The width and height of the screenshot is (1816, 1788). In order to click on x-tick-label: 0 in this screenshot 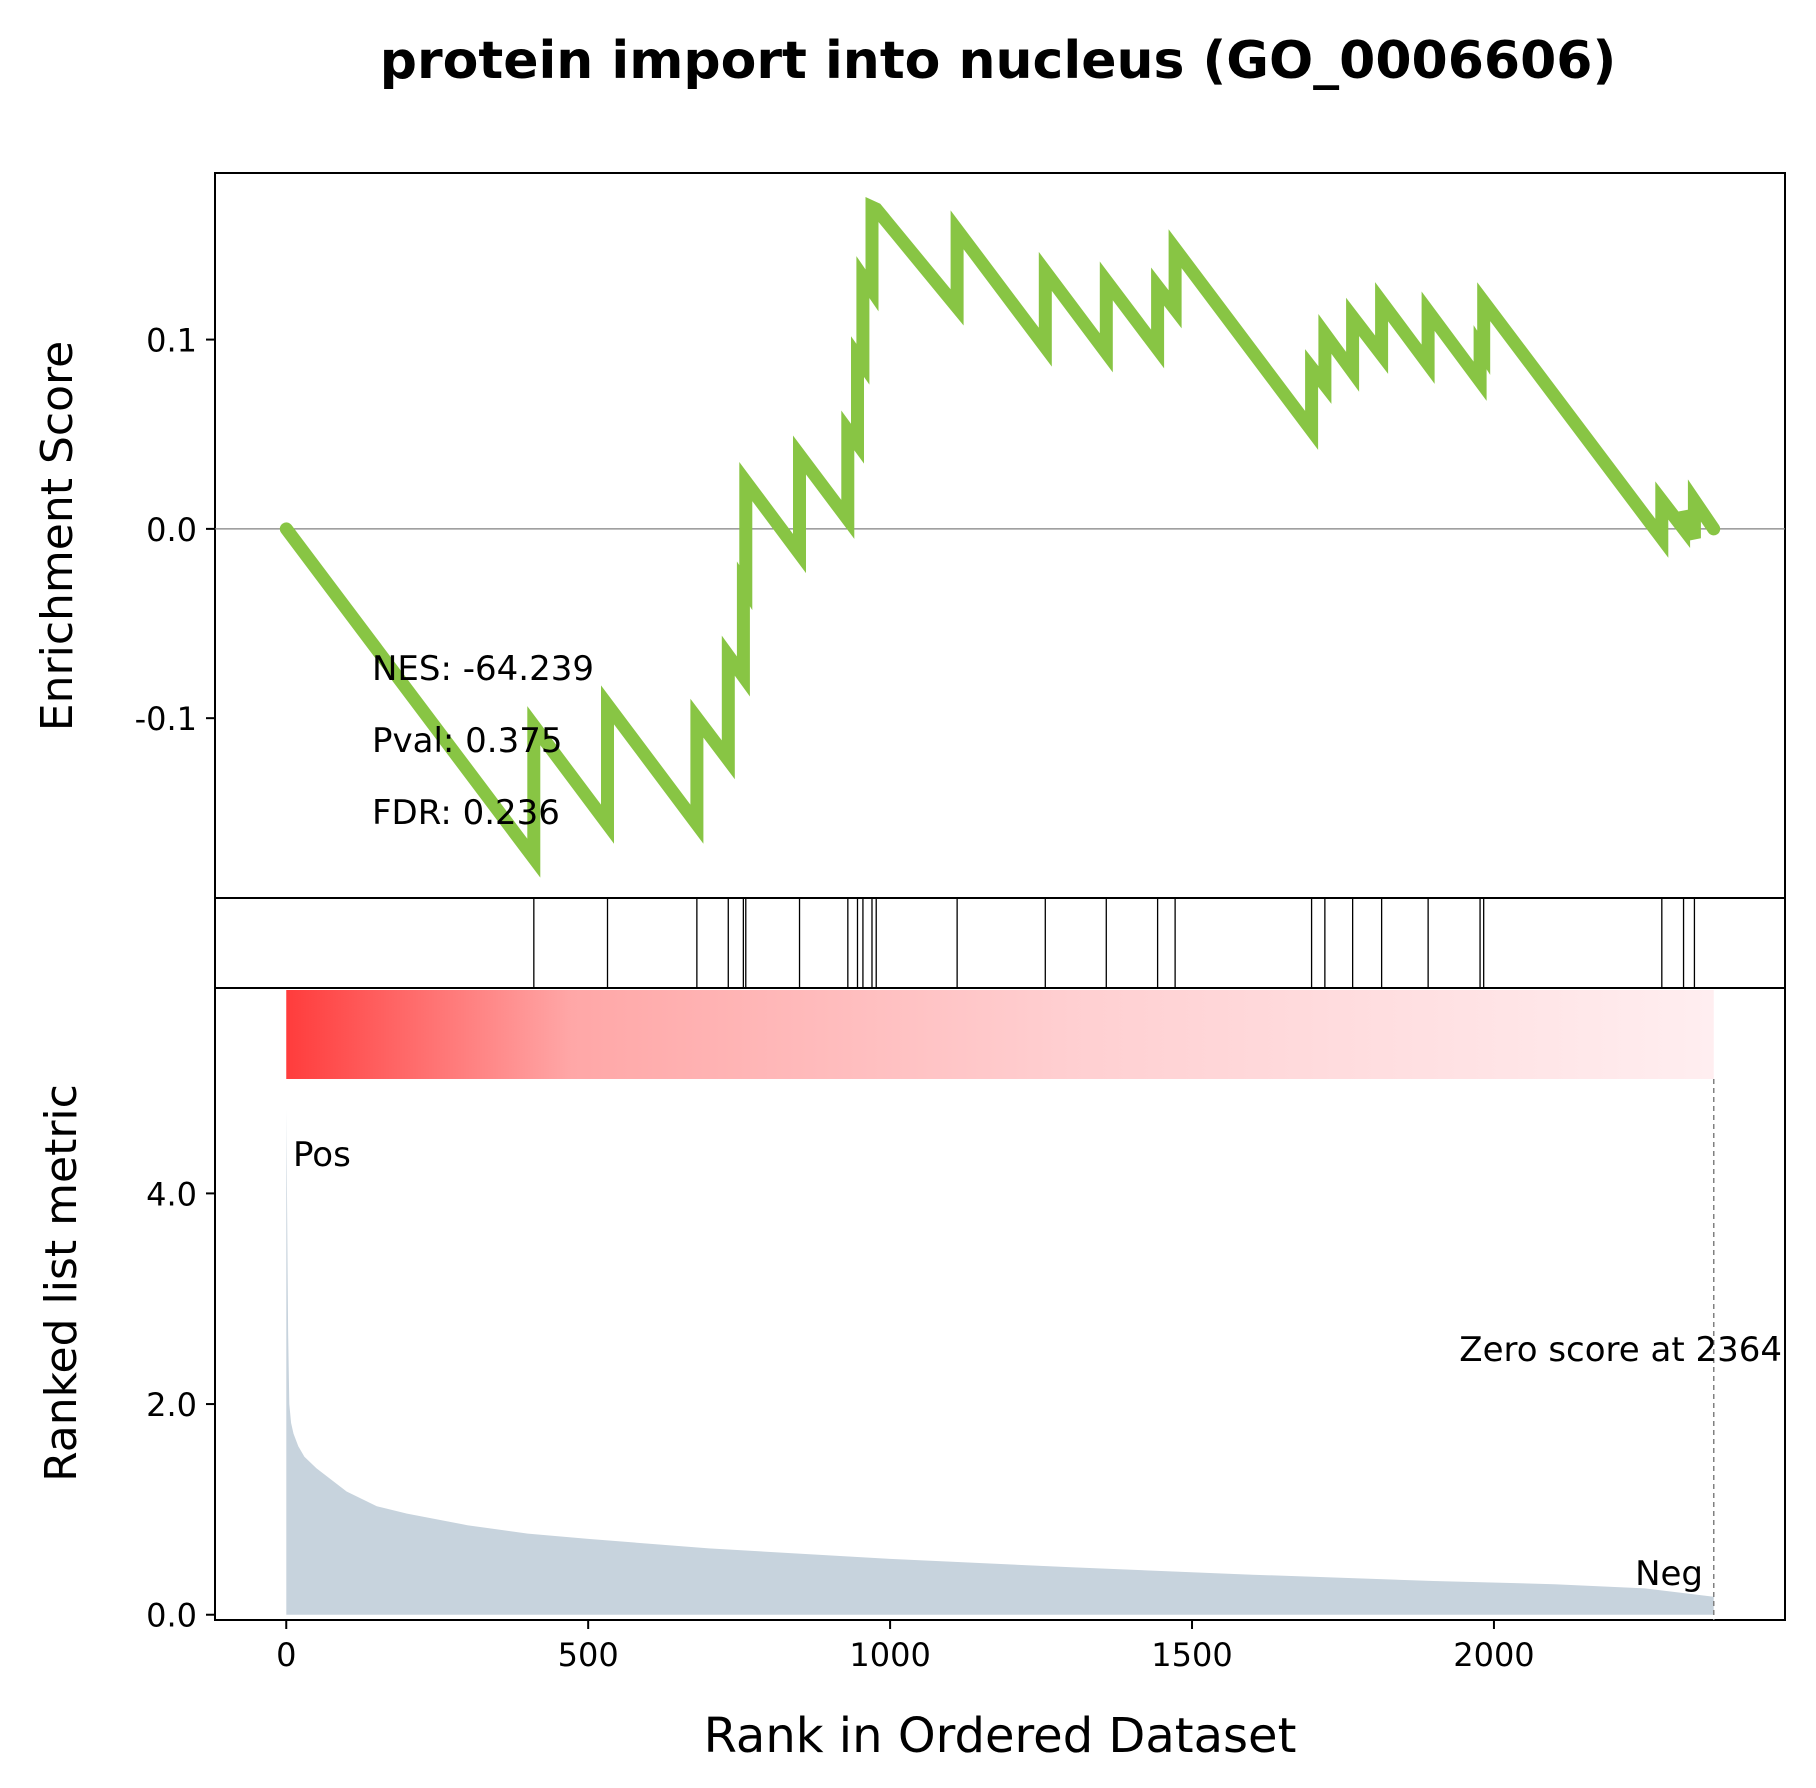, I will do `click(286, 1655)`.